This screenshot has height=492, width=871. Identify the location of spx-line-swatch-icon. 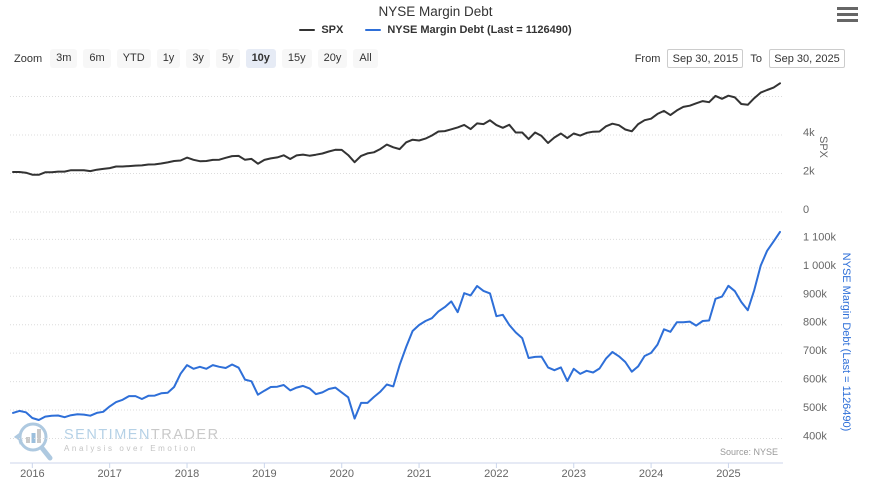
(307, 30).